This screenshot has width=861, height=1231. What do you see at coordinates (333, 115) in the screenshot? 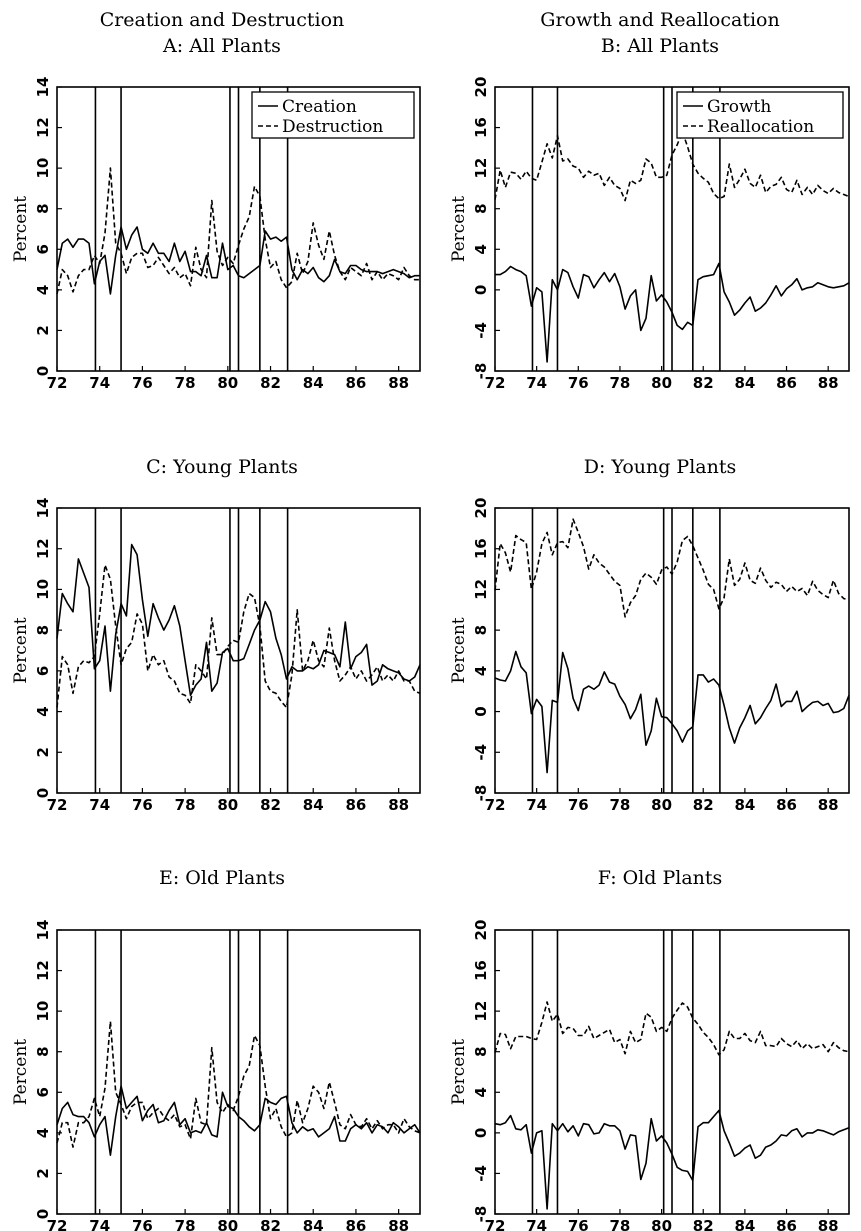
I see `legend-box` at bounding box center [333, 115].